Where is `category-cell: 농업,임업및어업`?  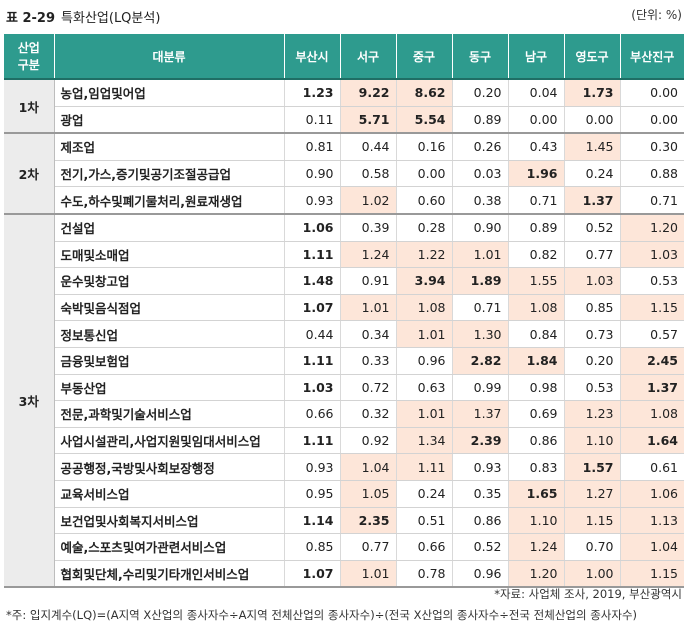
category-cell: 농업,임업및어업 is located at coordinates (169, 93).